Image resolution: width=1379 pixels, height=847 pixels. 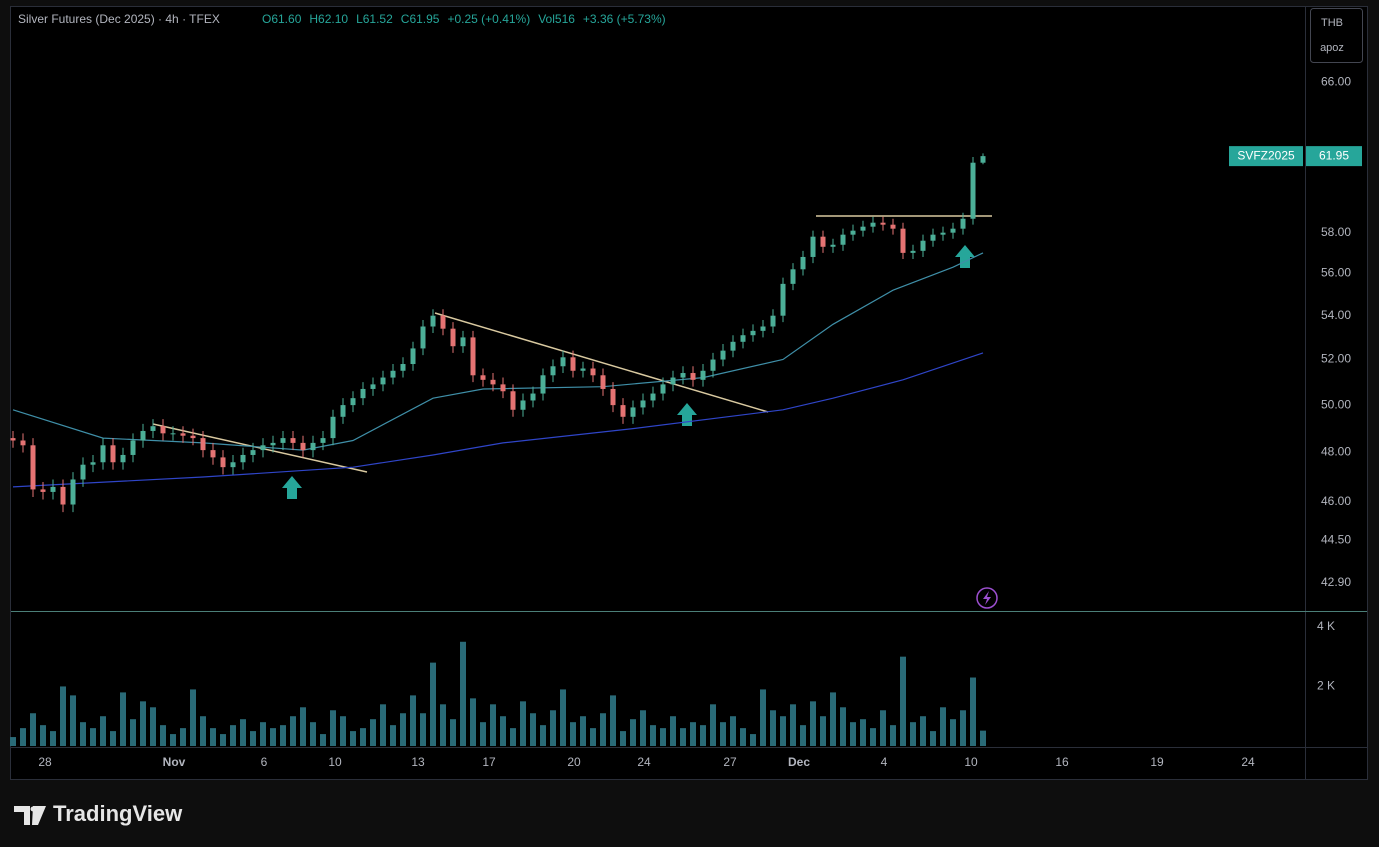 What do you see at coordinates (965, 256) in the screenshot?
I see `arrow-up` at bounding box center [965, 256].